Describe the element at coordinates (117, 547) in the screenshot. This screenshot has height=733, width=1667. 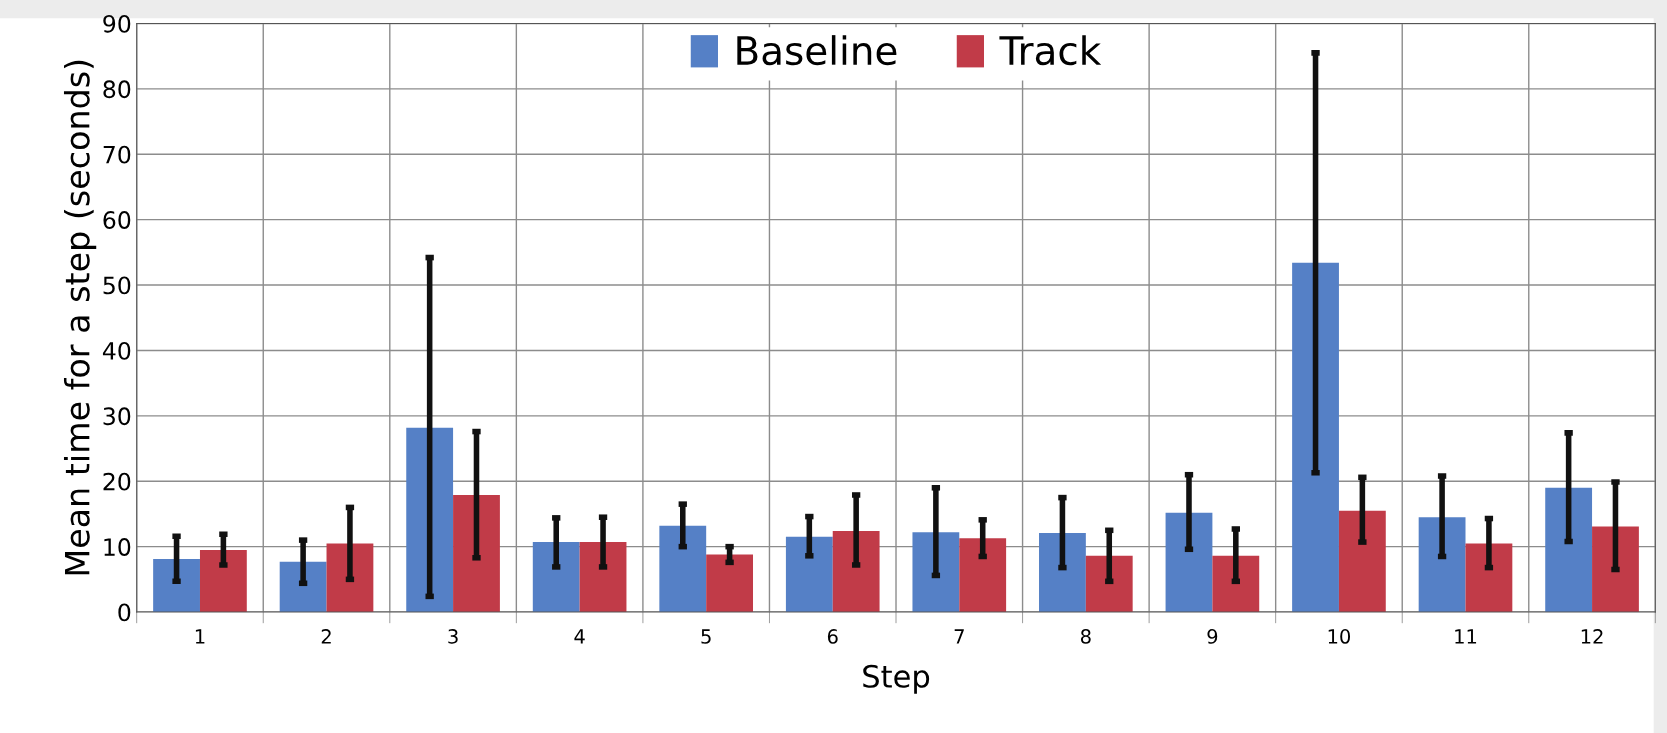
I see `y-tick-label: 10` at that location.